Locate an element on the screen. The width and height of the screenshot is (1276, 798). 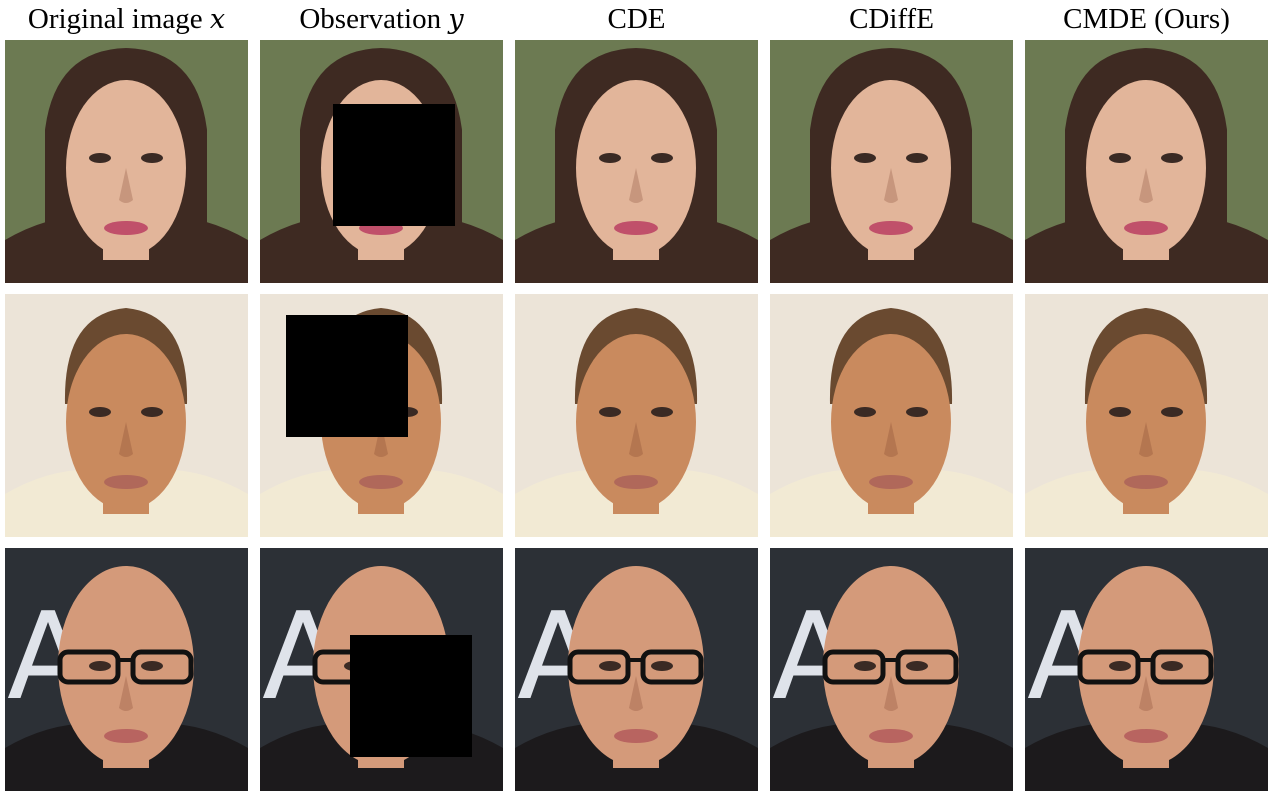
face-image-bald-man-cdiffe: A is located at coordinates (891, 669).